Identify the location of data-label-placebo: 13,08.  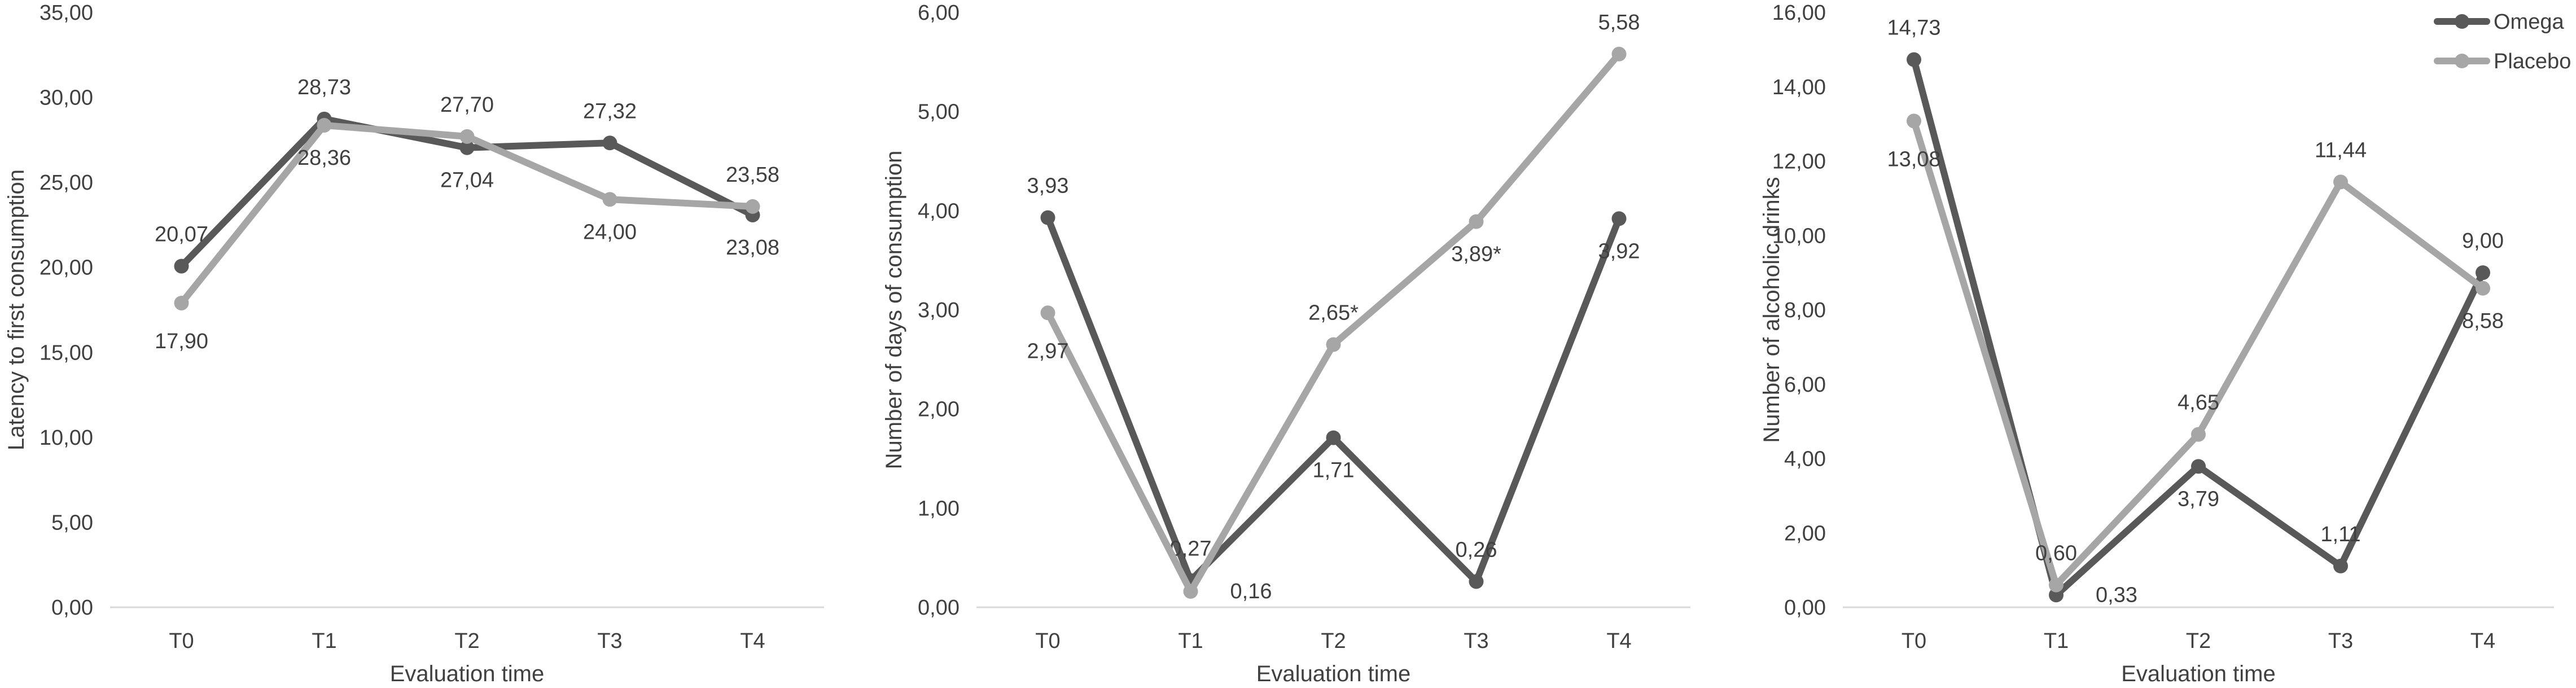
(1913, 159).